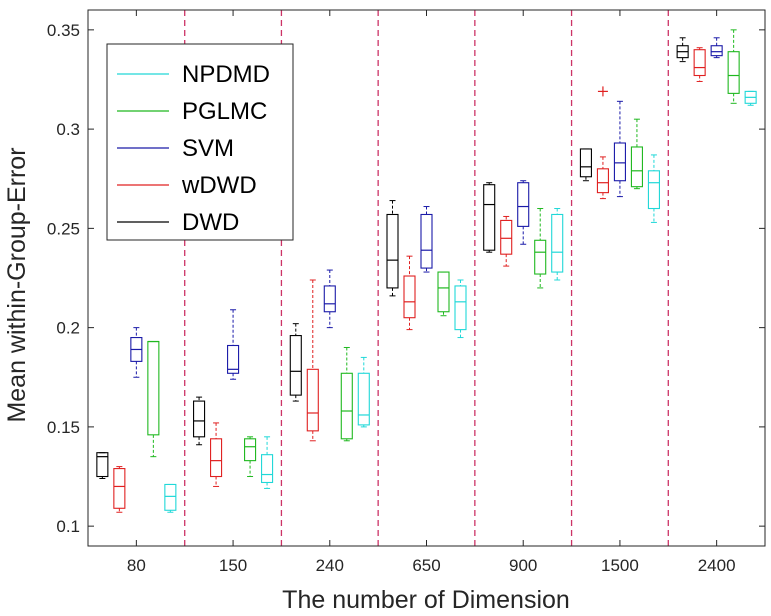  I want to click on y-tick-label: 0.2, so click(68, 328).